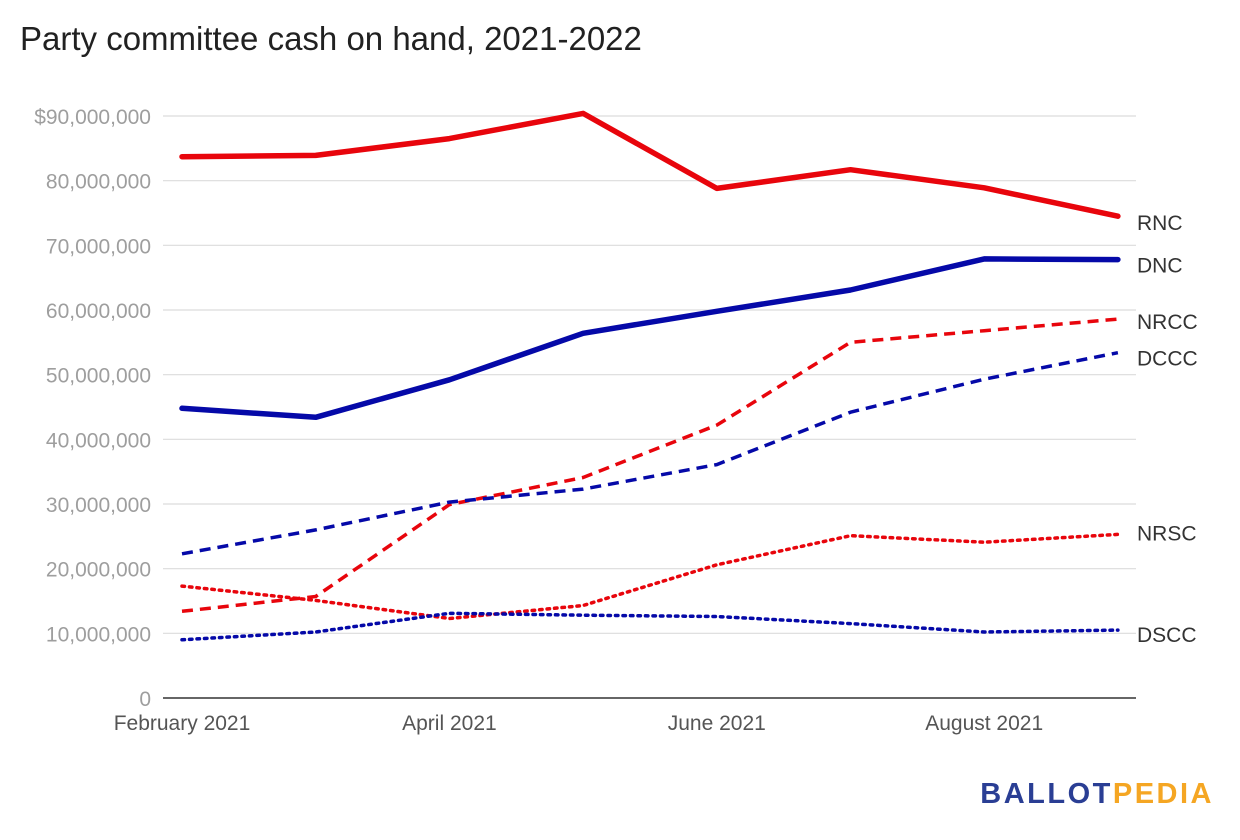 The width and height of the screenshot is (1240, 840). What do you see at coordinates (650, 626) in the screenshot?
I see `series-line-dscc` at bounding box center [650, 626].